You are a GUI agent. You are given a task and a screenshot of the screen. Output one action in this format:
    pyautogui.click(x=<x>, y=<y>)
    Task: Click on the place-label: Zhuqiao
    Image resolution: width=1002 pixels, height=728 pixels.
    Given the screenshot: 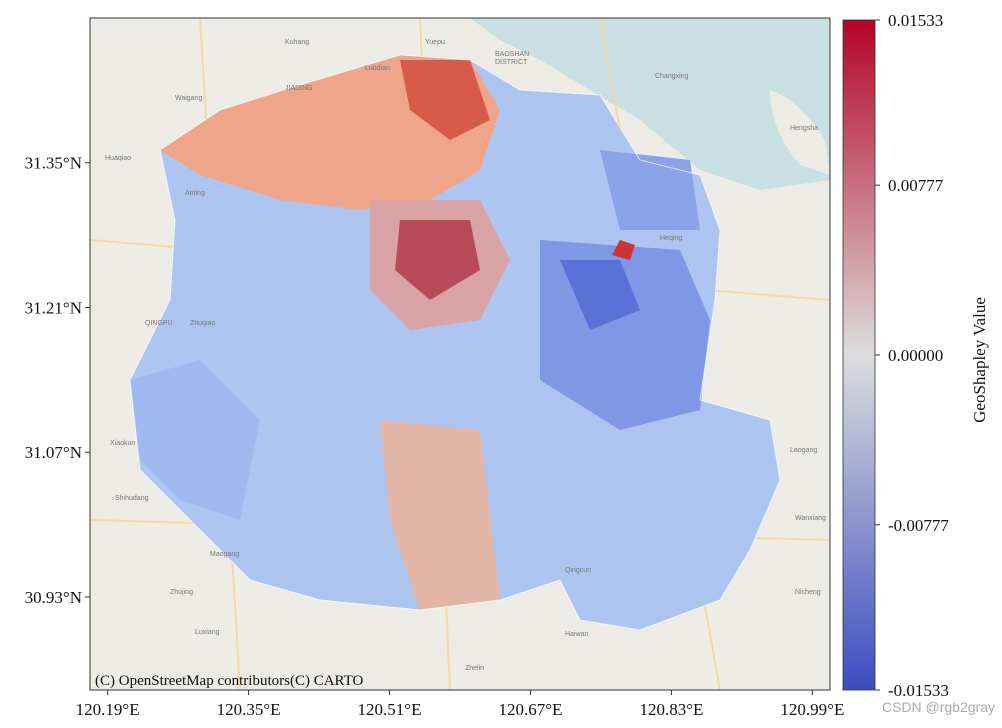 What is the action you would take?
    pyautogui.click(x=202, y=323)
    